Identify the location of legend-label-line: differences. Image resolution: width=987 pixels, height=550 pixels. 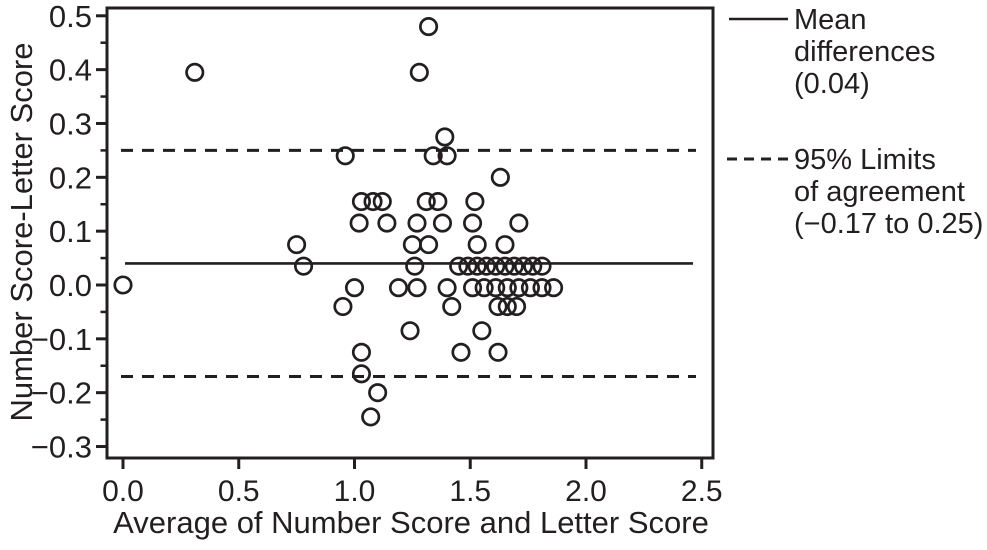
(865, 52).